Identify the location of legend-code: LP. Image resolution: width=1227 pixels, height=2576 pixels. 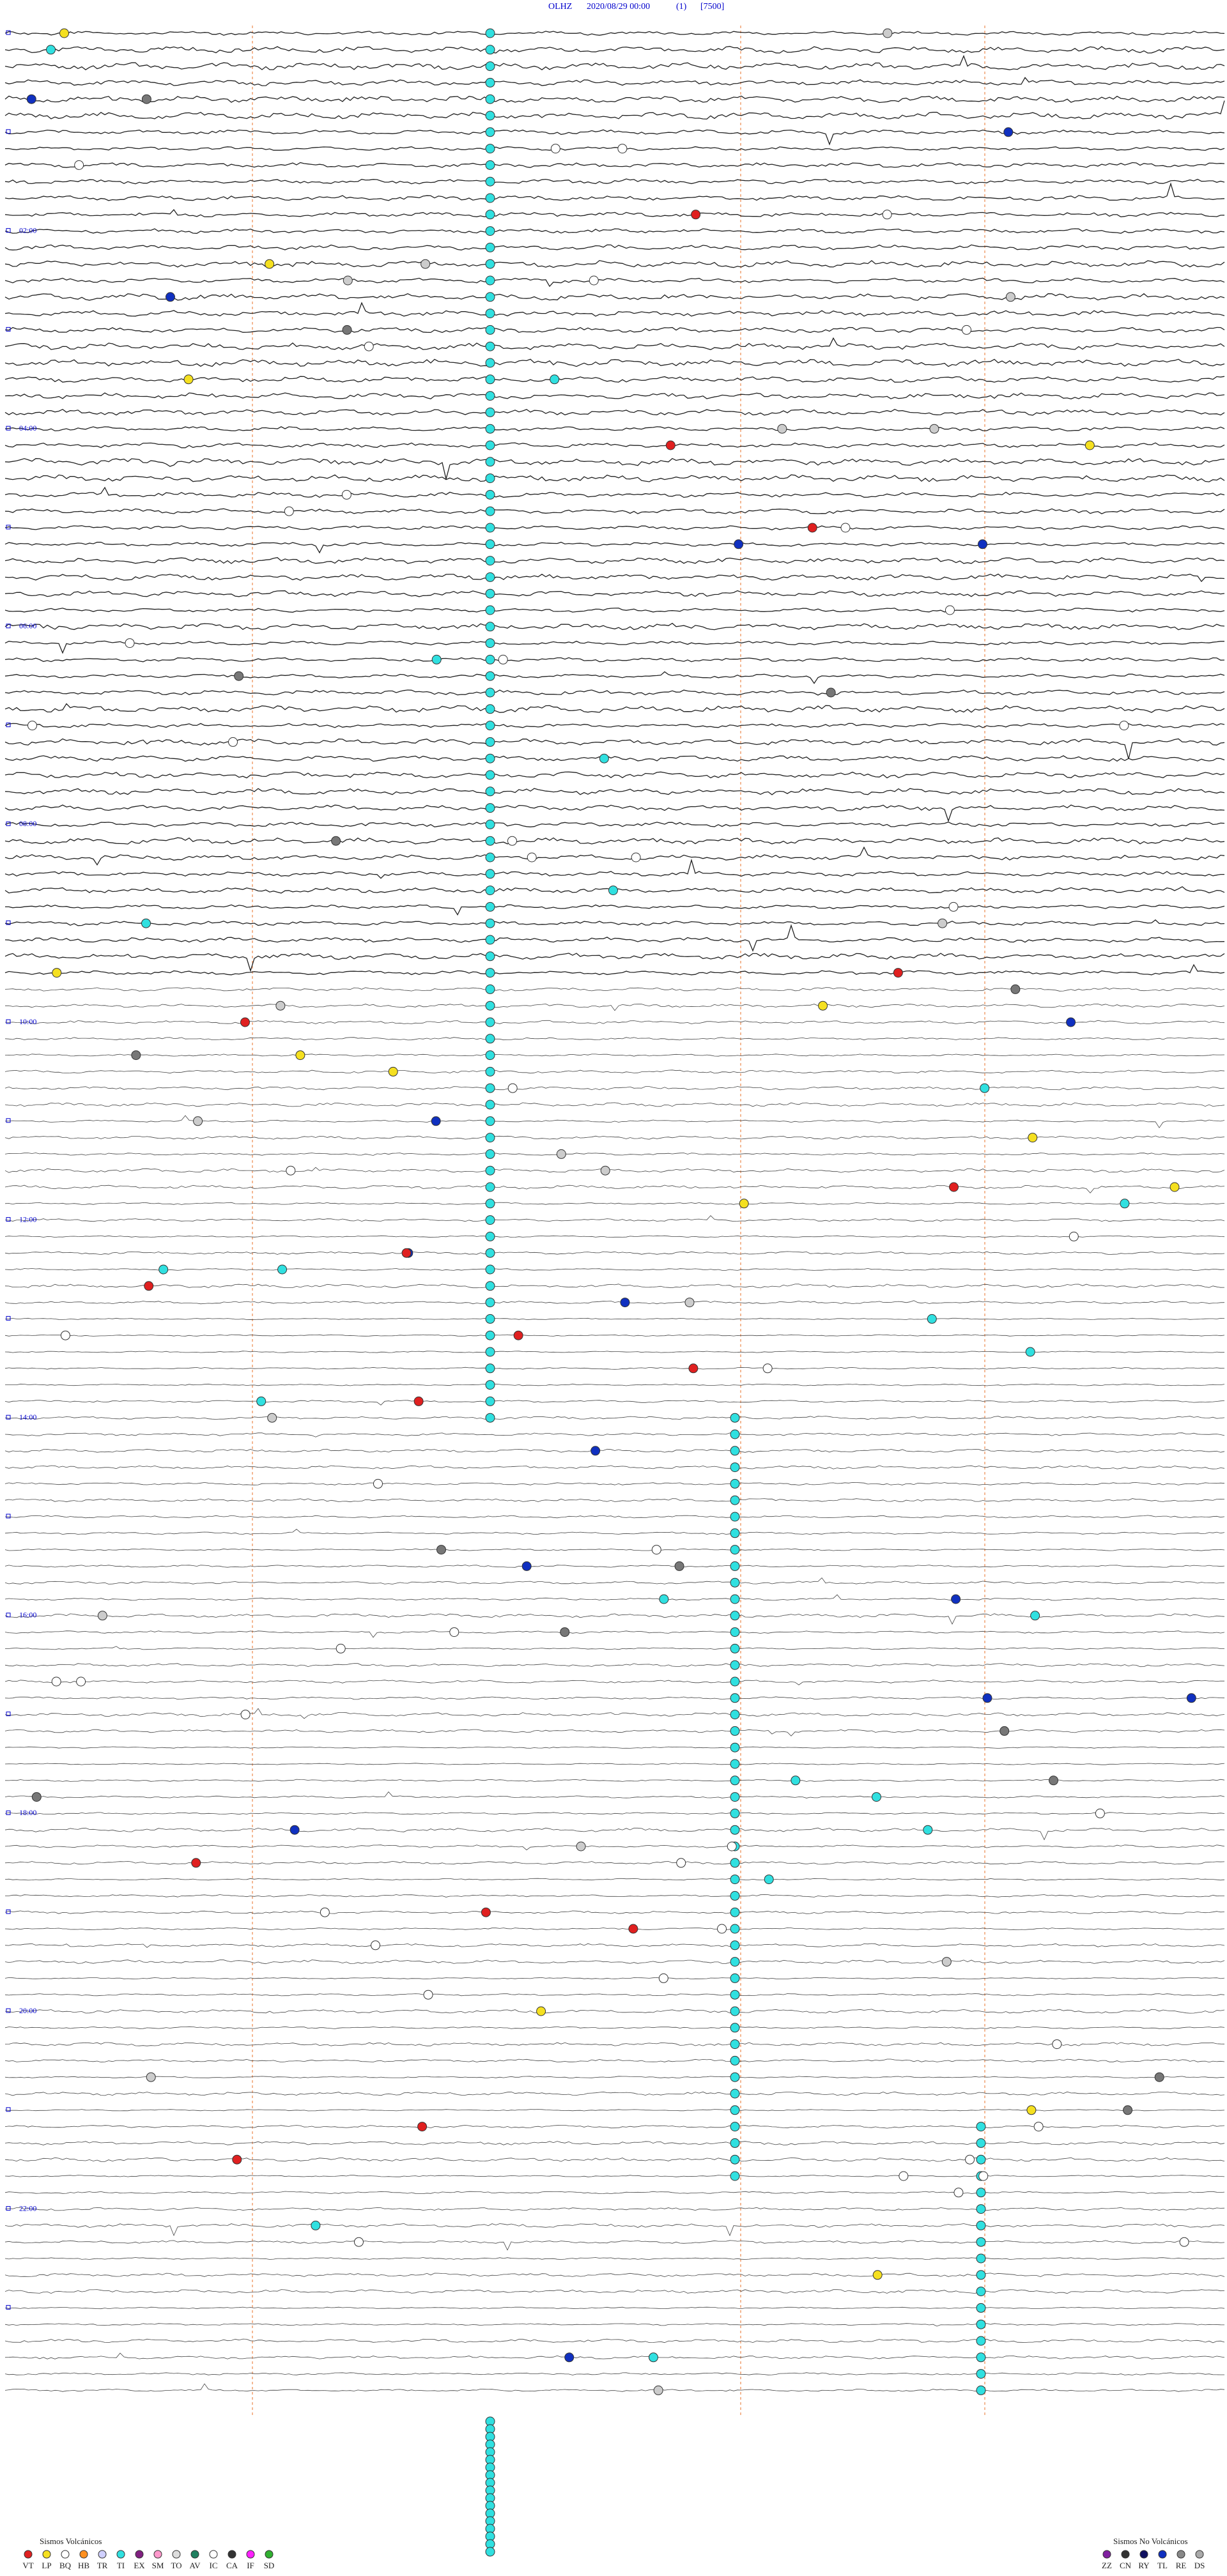
(47, 2565).